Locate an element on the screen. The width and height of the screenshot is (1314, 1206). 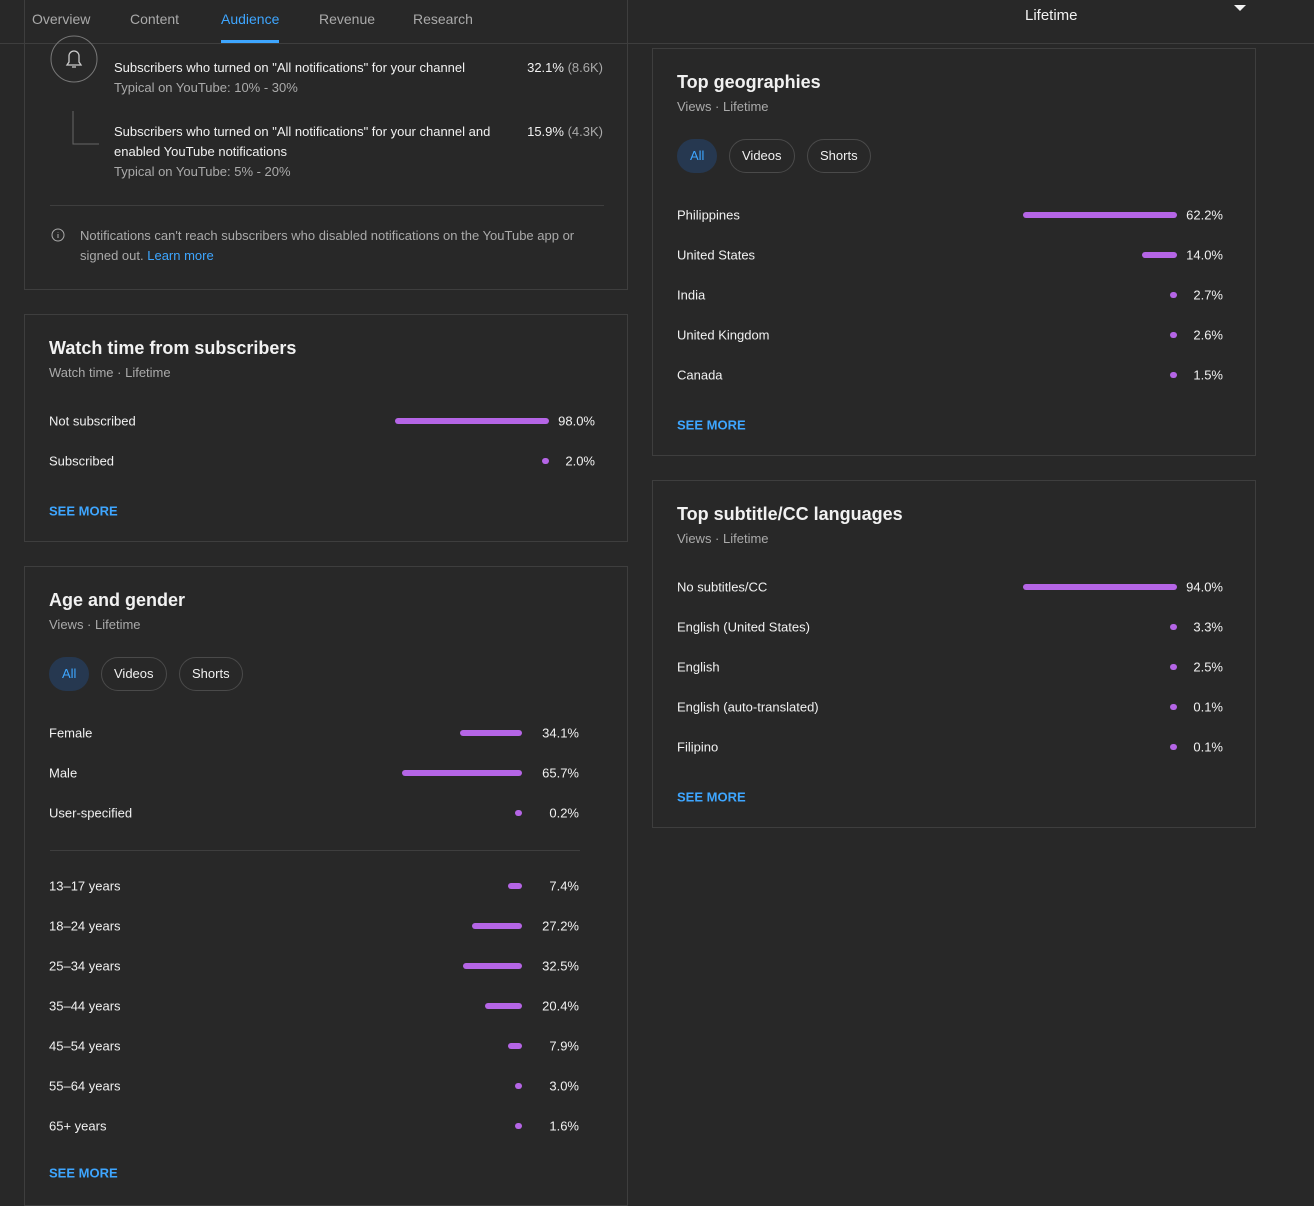
row-label: English is located at coordinates (698, 667).